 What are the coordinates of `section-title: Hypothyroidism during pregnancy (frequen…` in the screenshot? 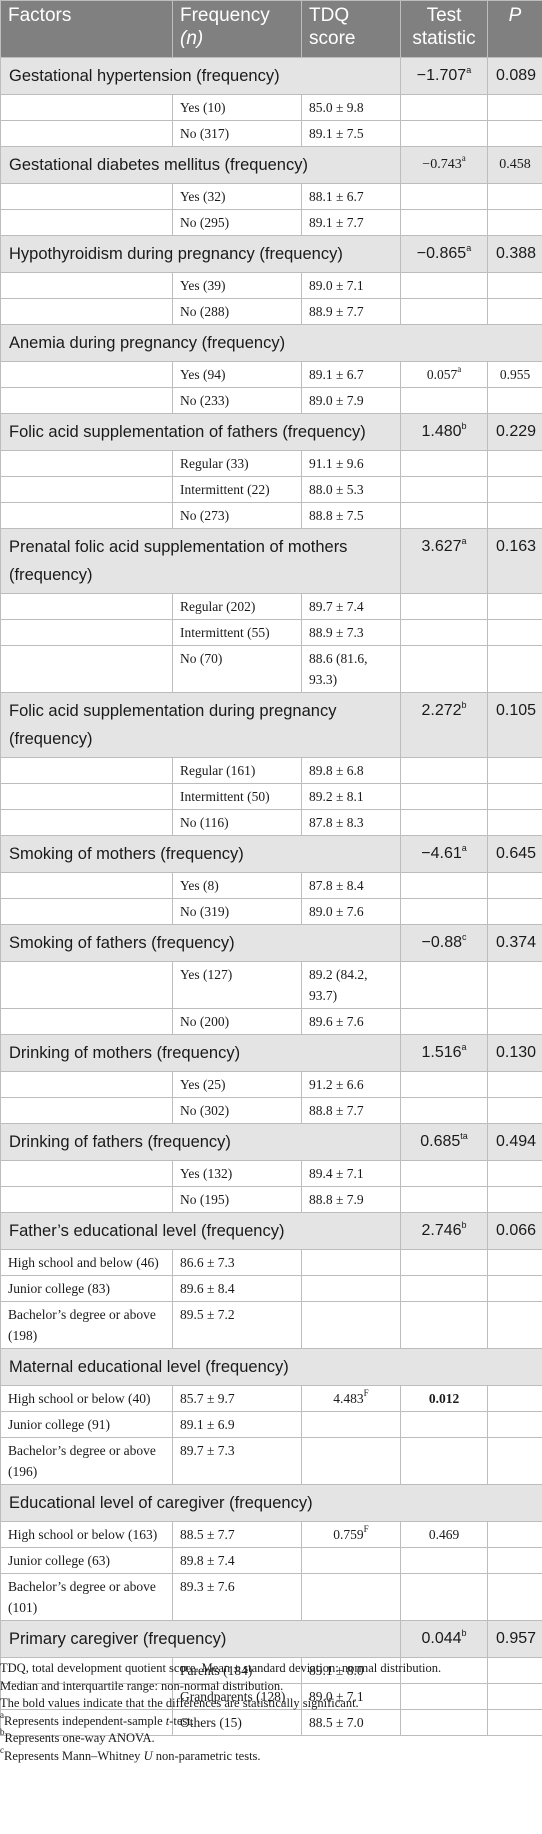 It's located at (200, 254).